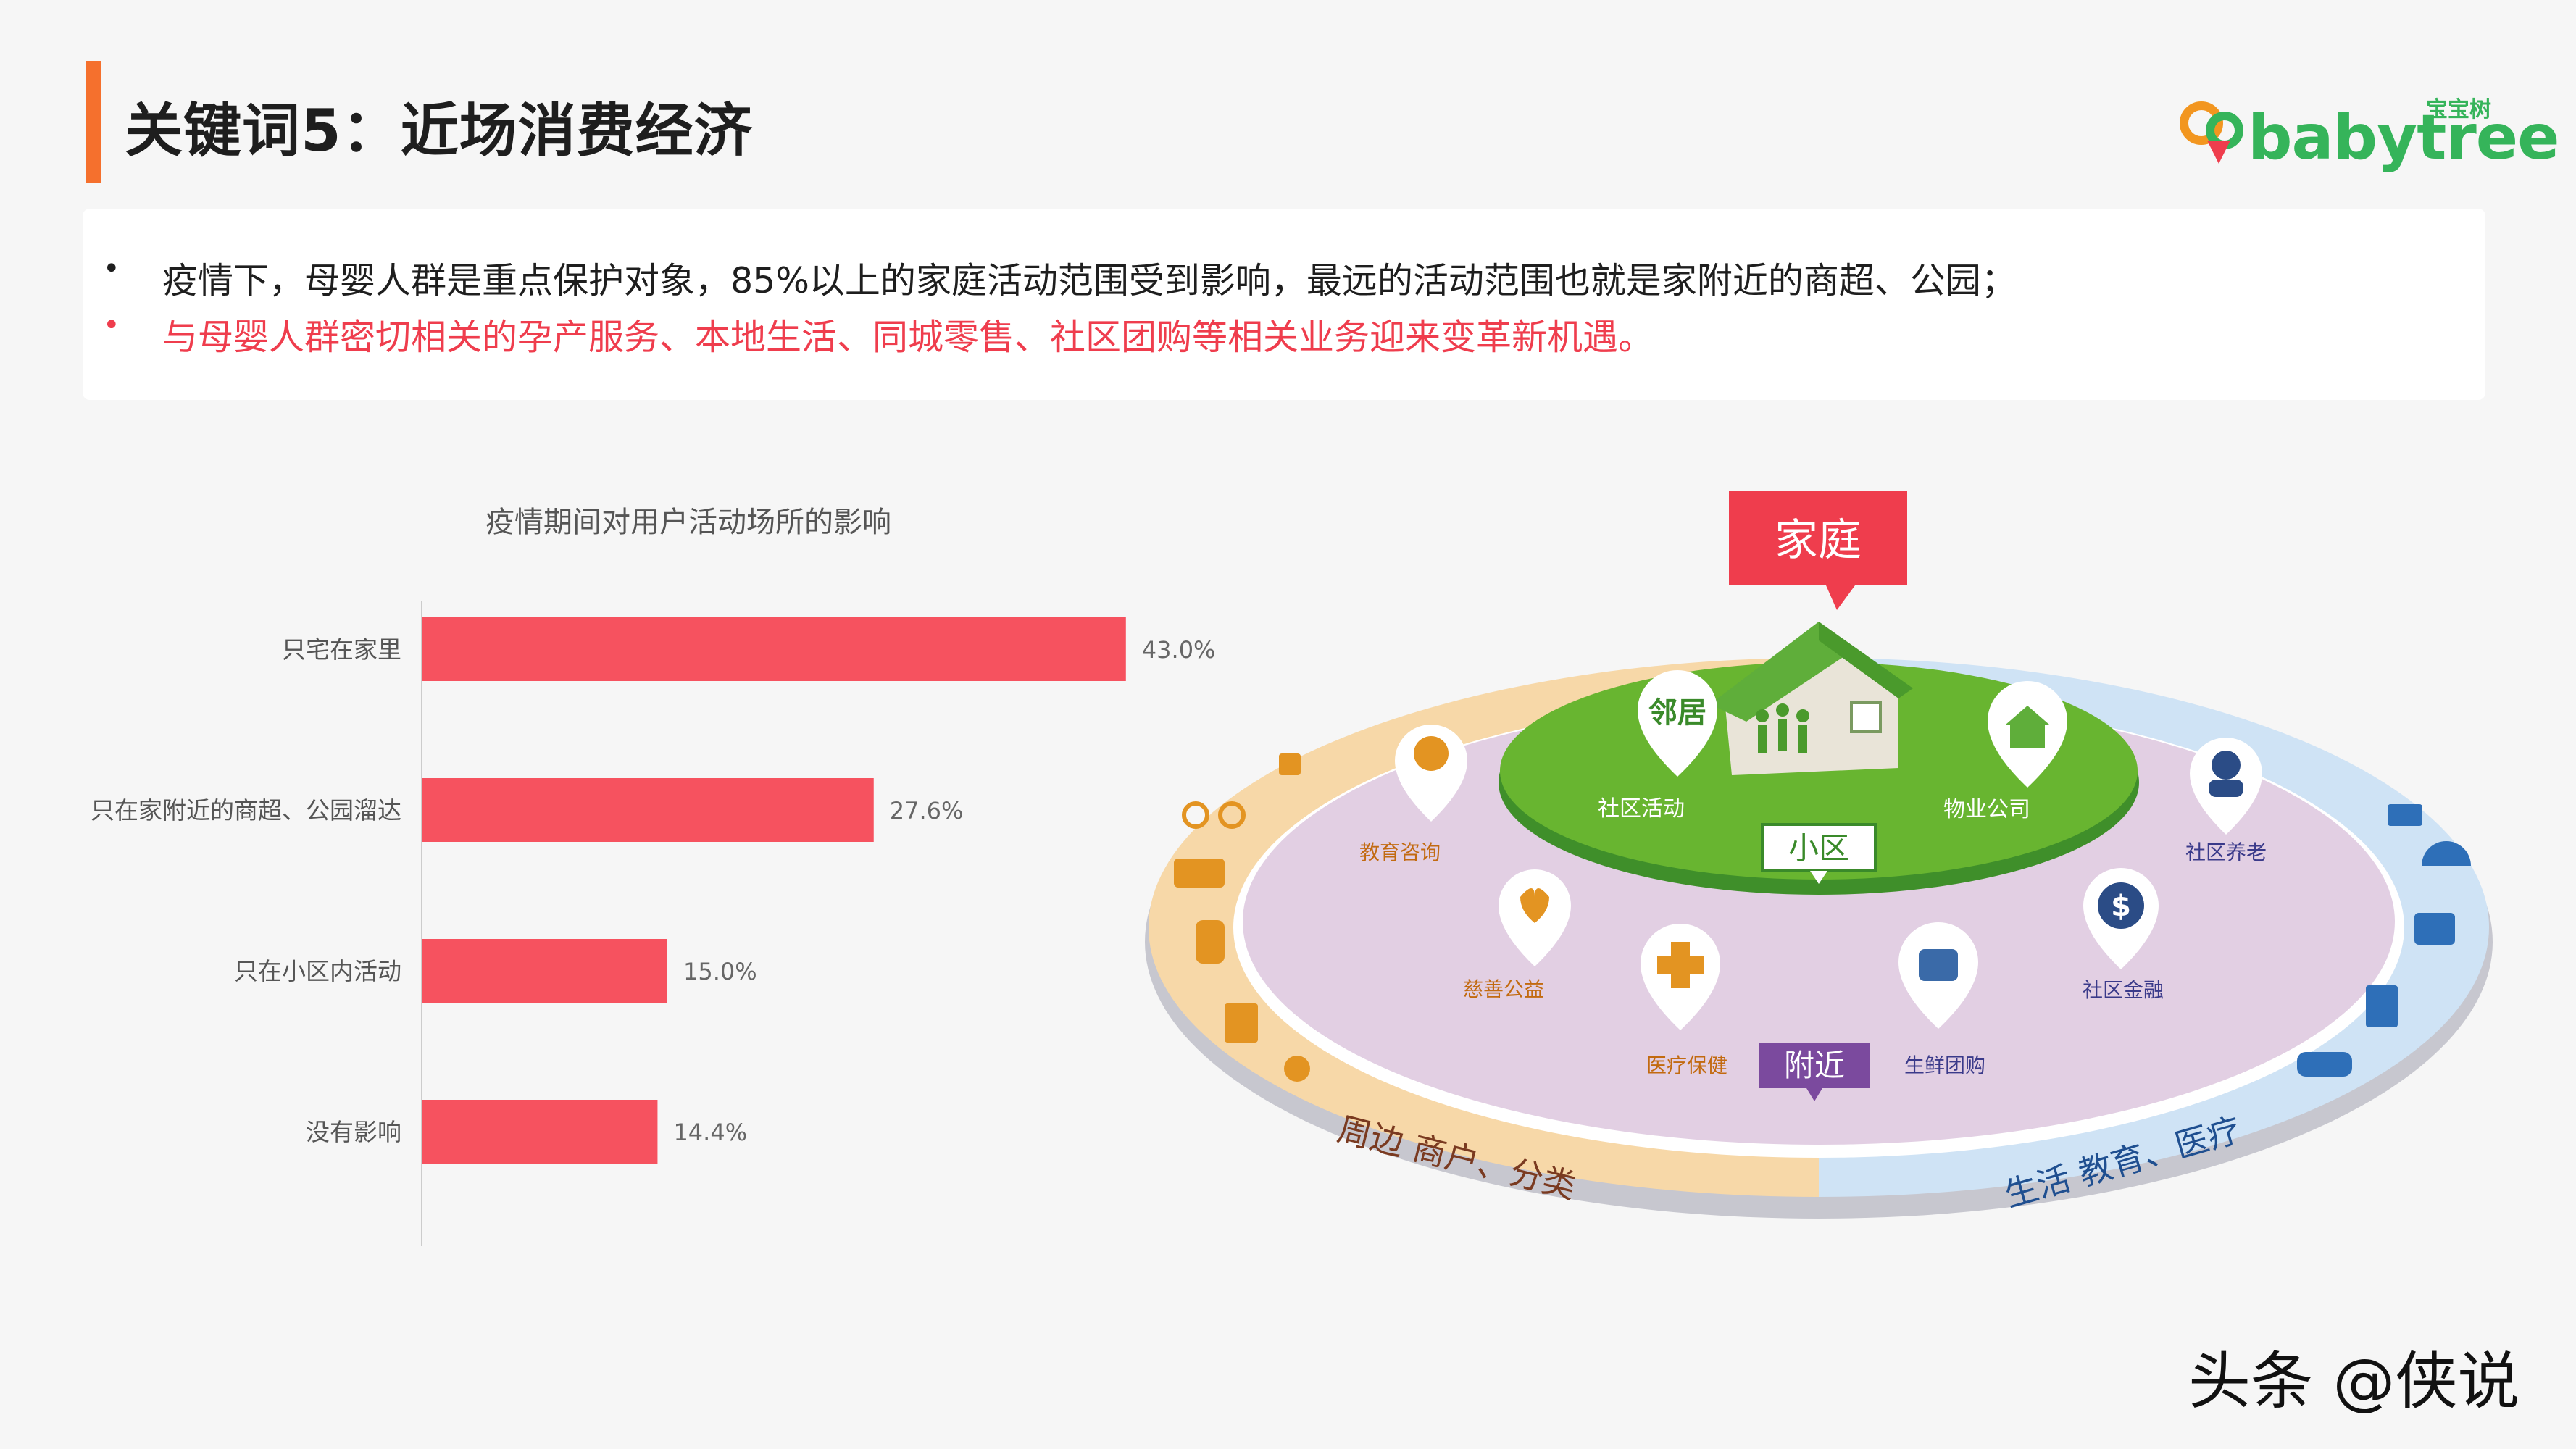 This screenshot has width=2576, height=1449. What do you see at coordinates (1503, 989) in the screenshot?
I see `charity-label: 慈善公益` at bounding box center [1503, 989].